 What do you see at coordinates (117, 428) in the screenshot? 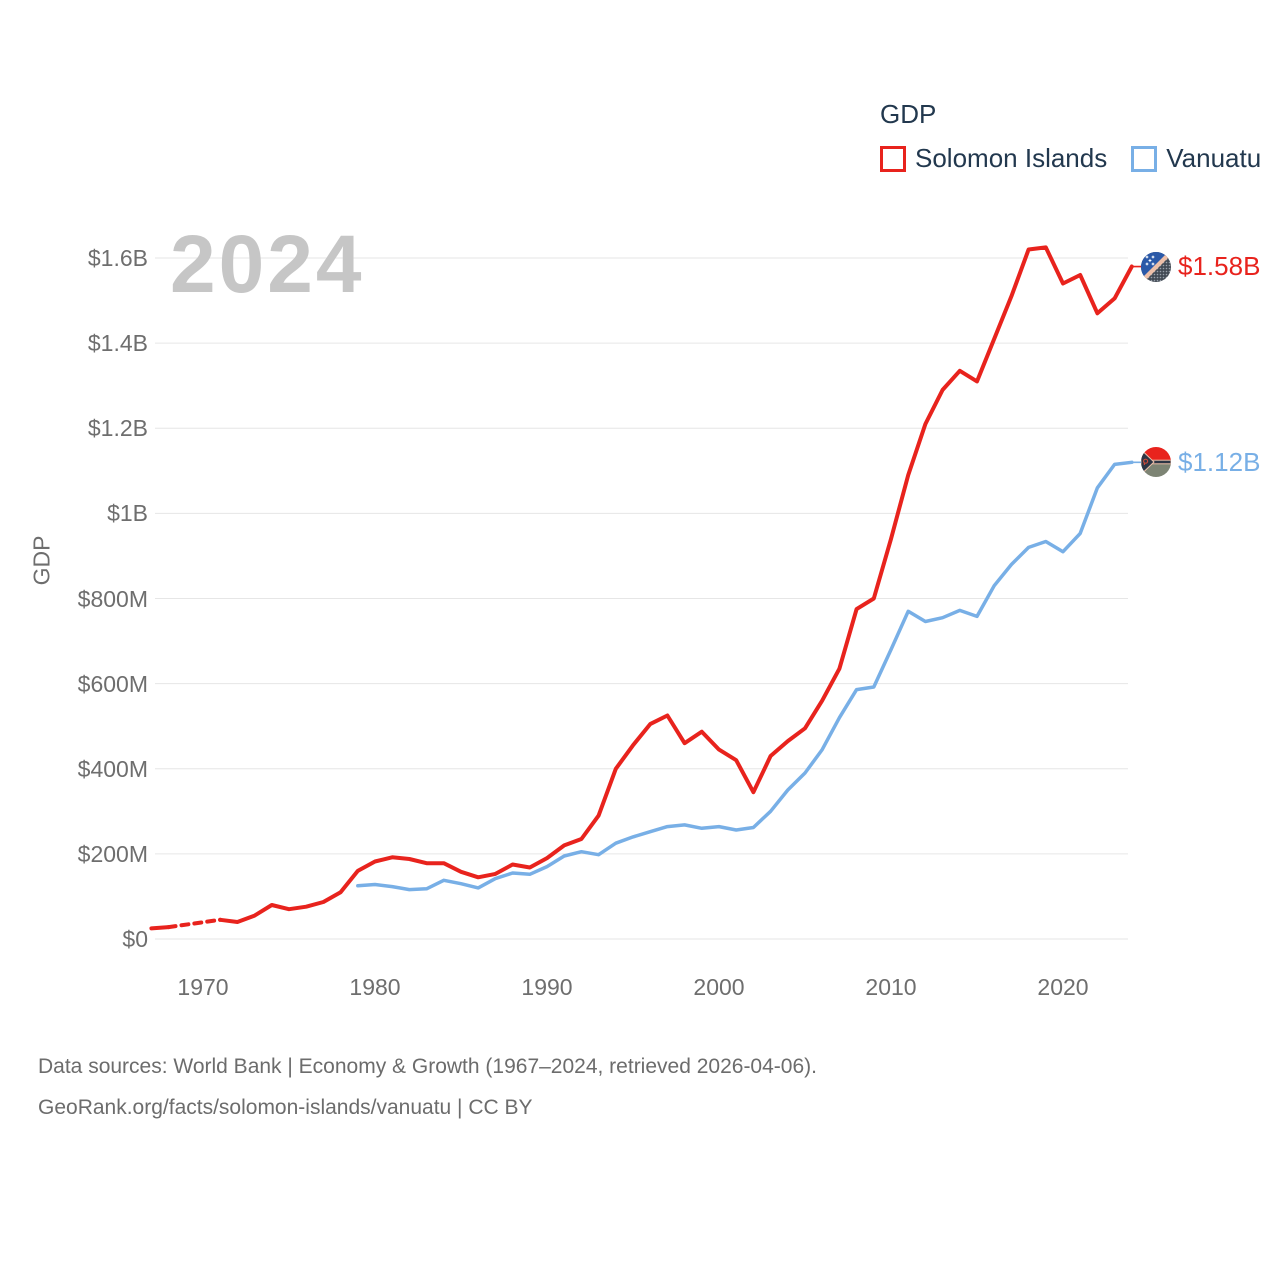
I see `y-tick-label: $1.2B` at bounding box center [117, 428].